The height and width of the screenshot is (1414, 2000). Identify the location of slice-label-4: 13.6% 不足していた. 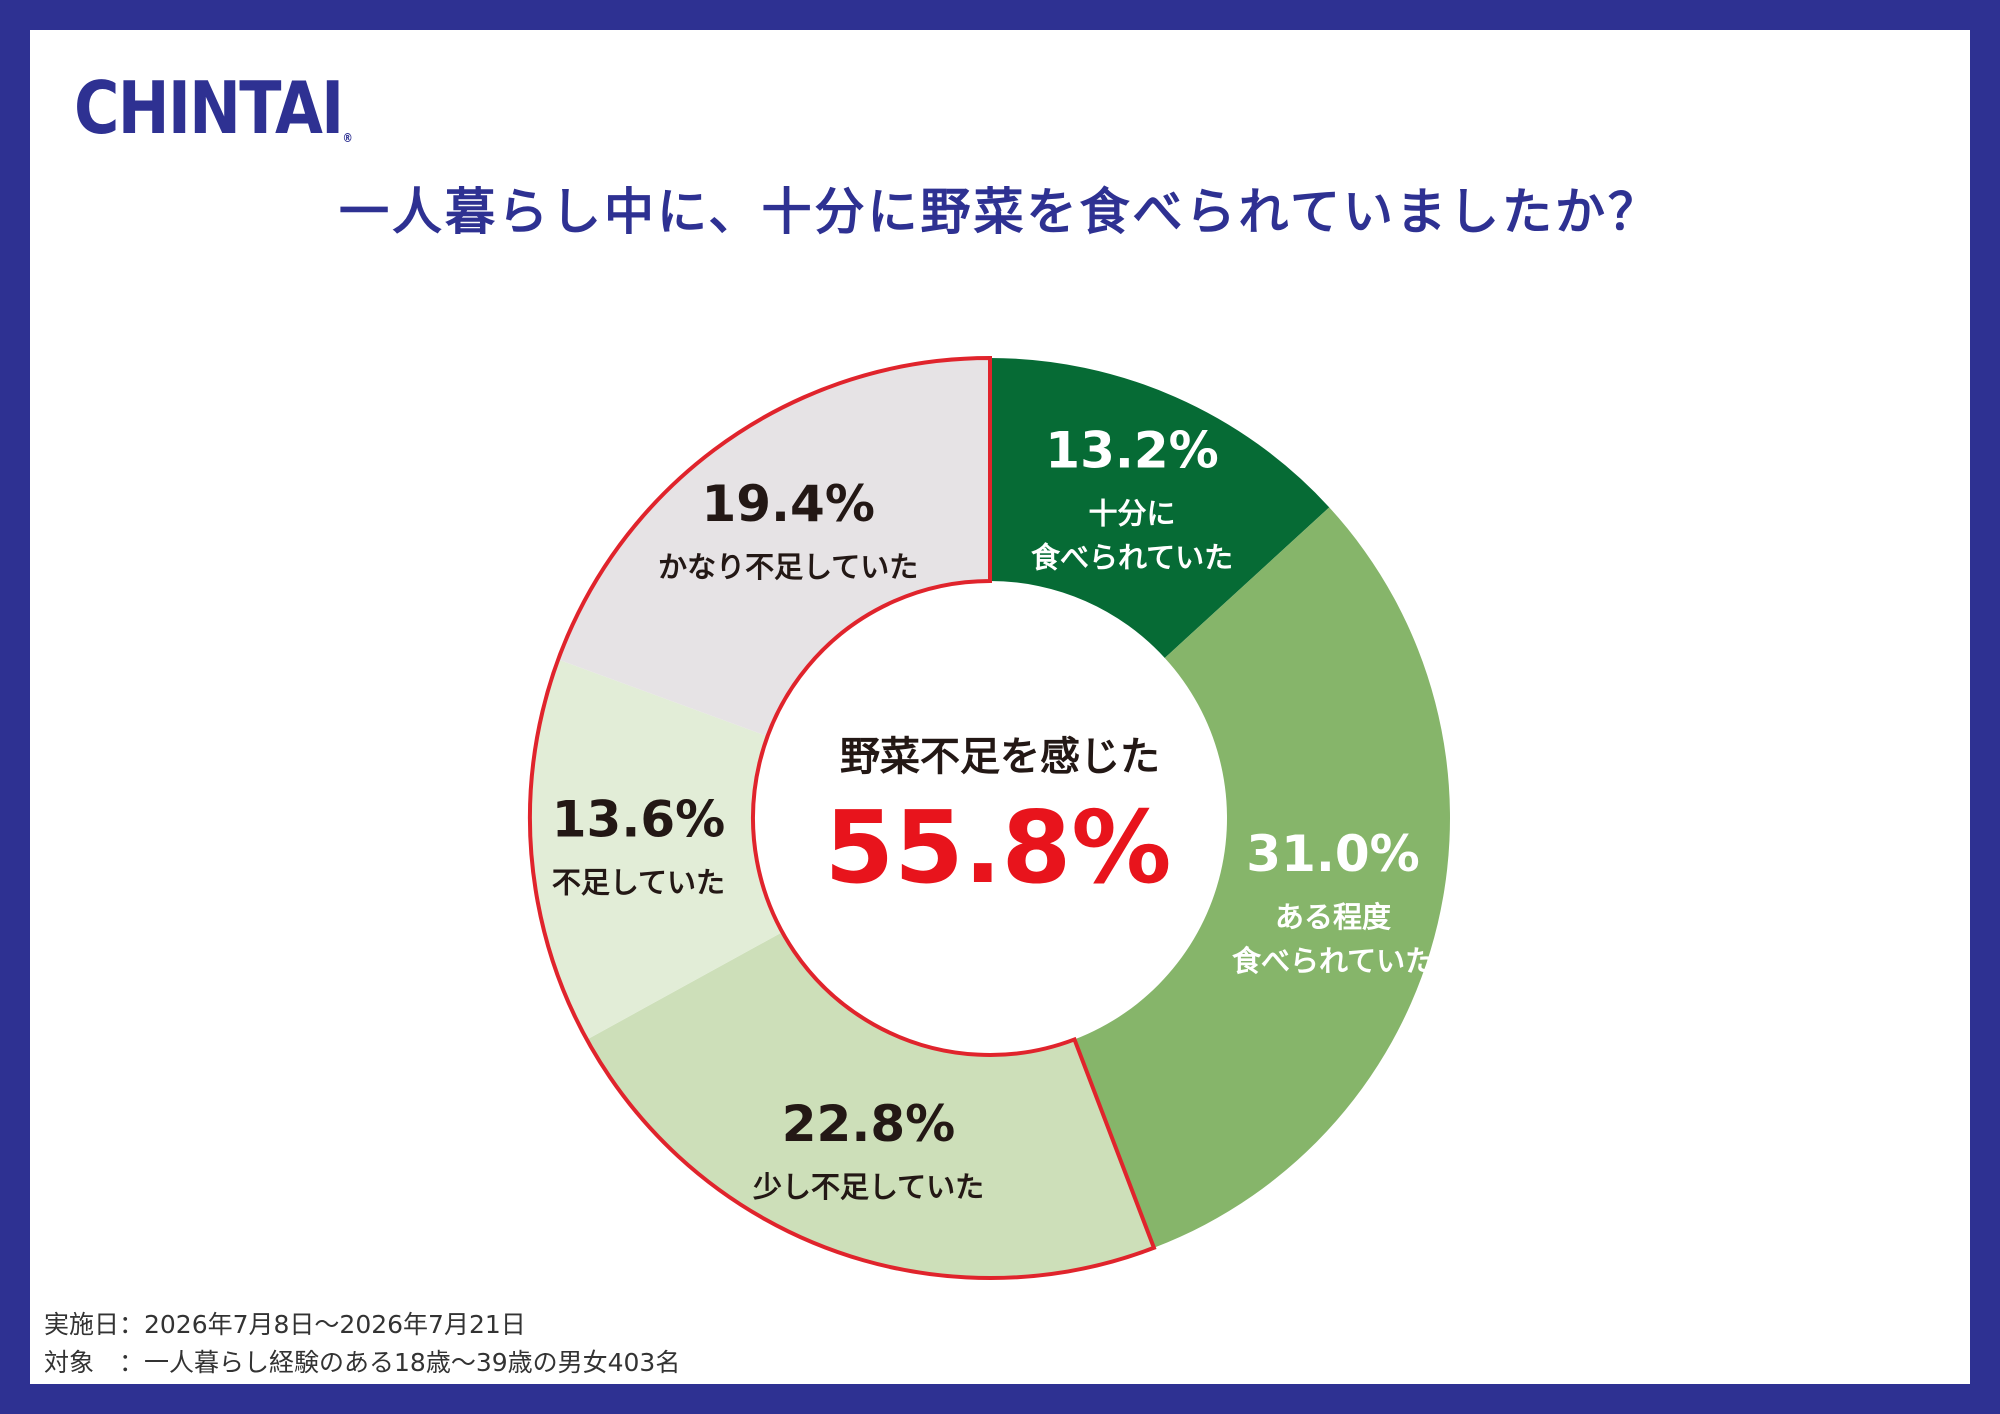
(638, 845).